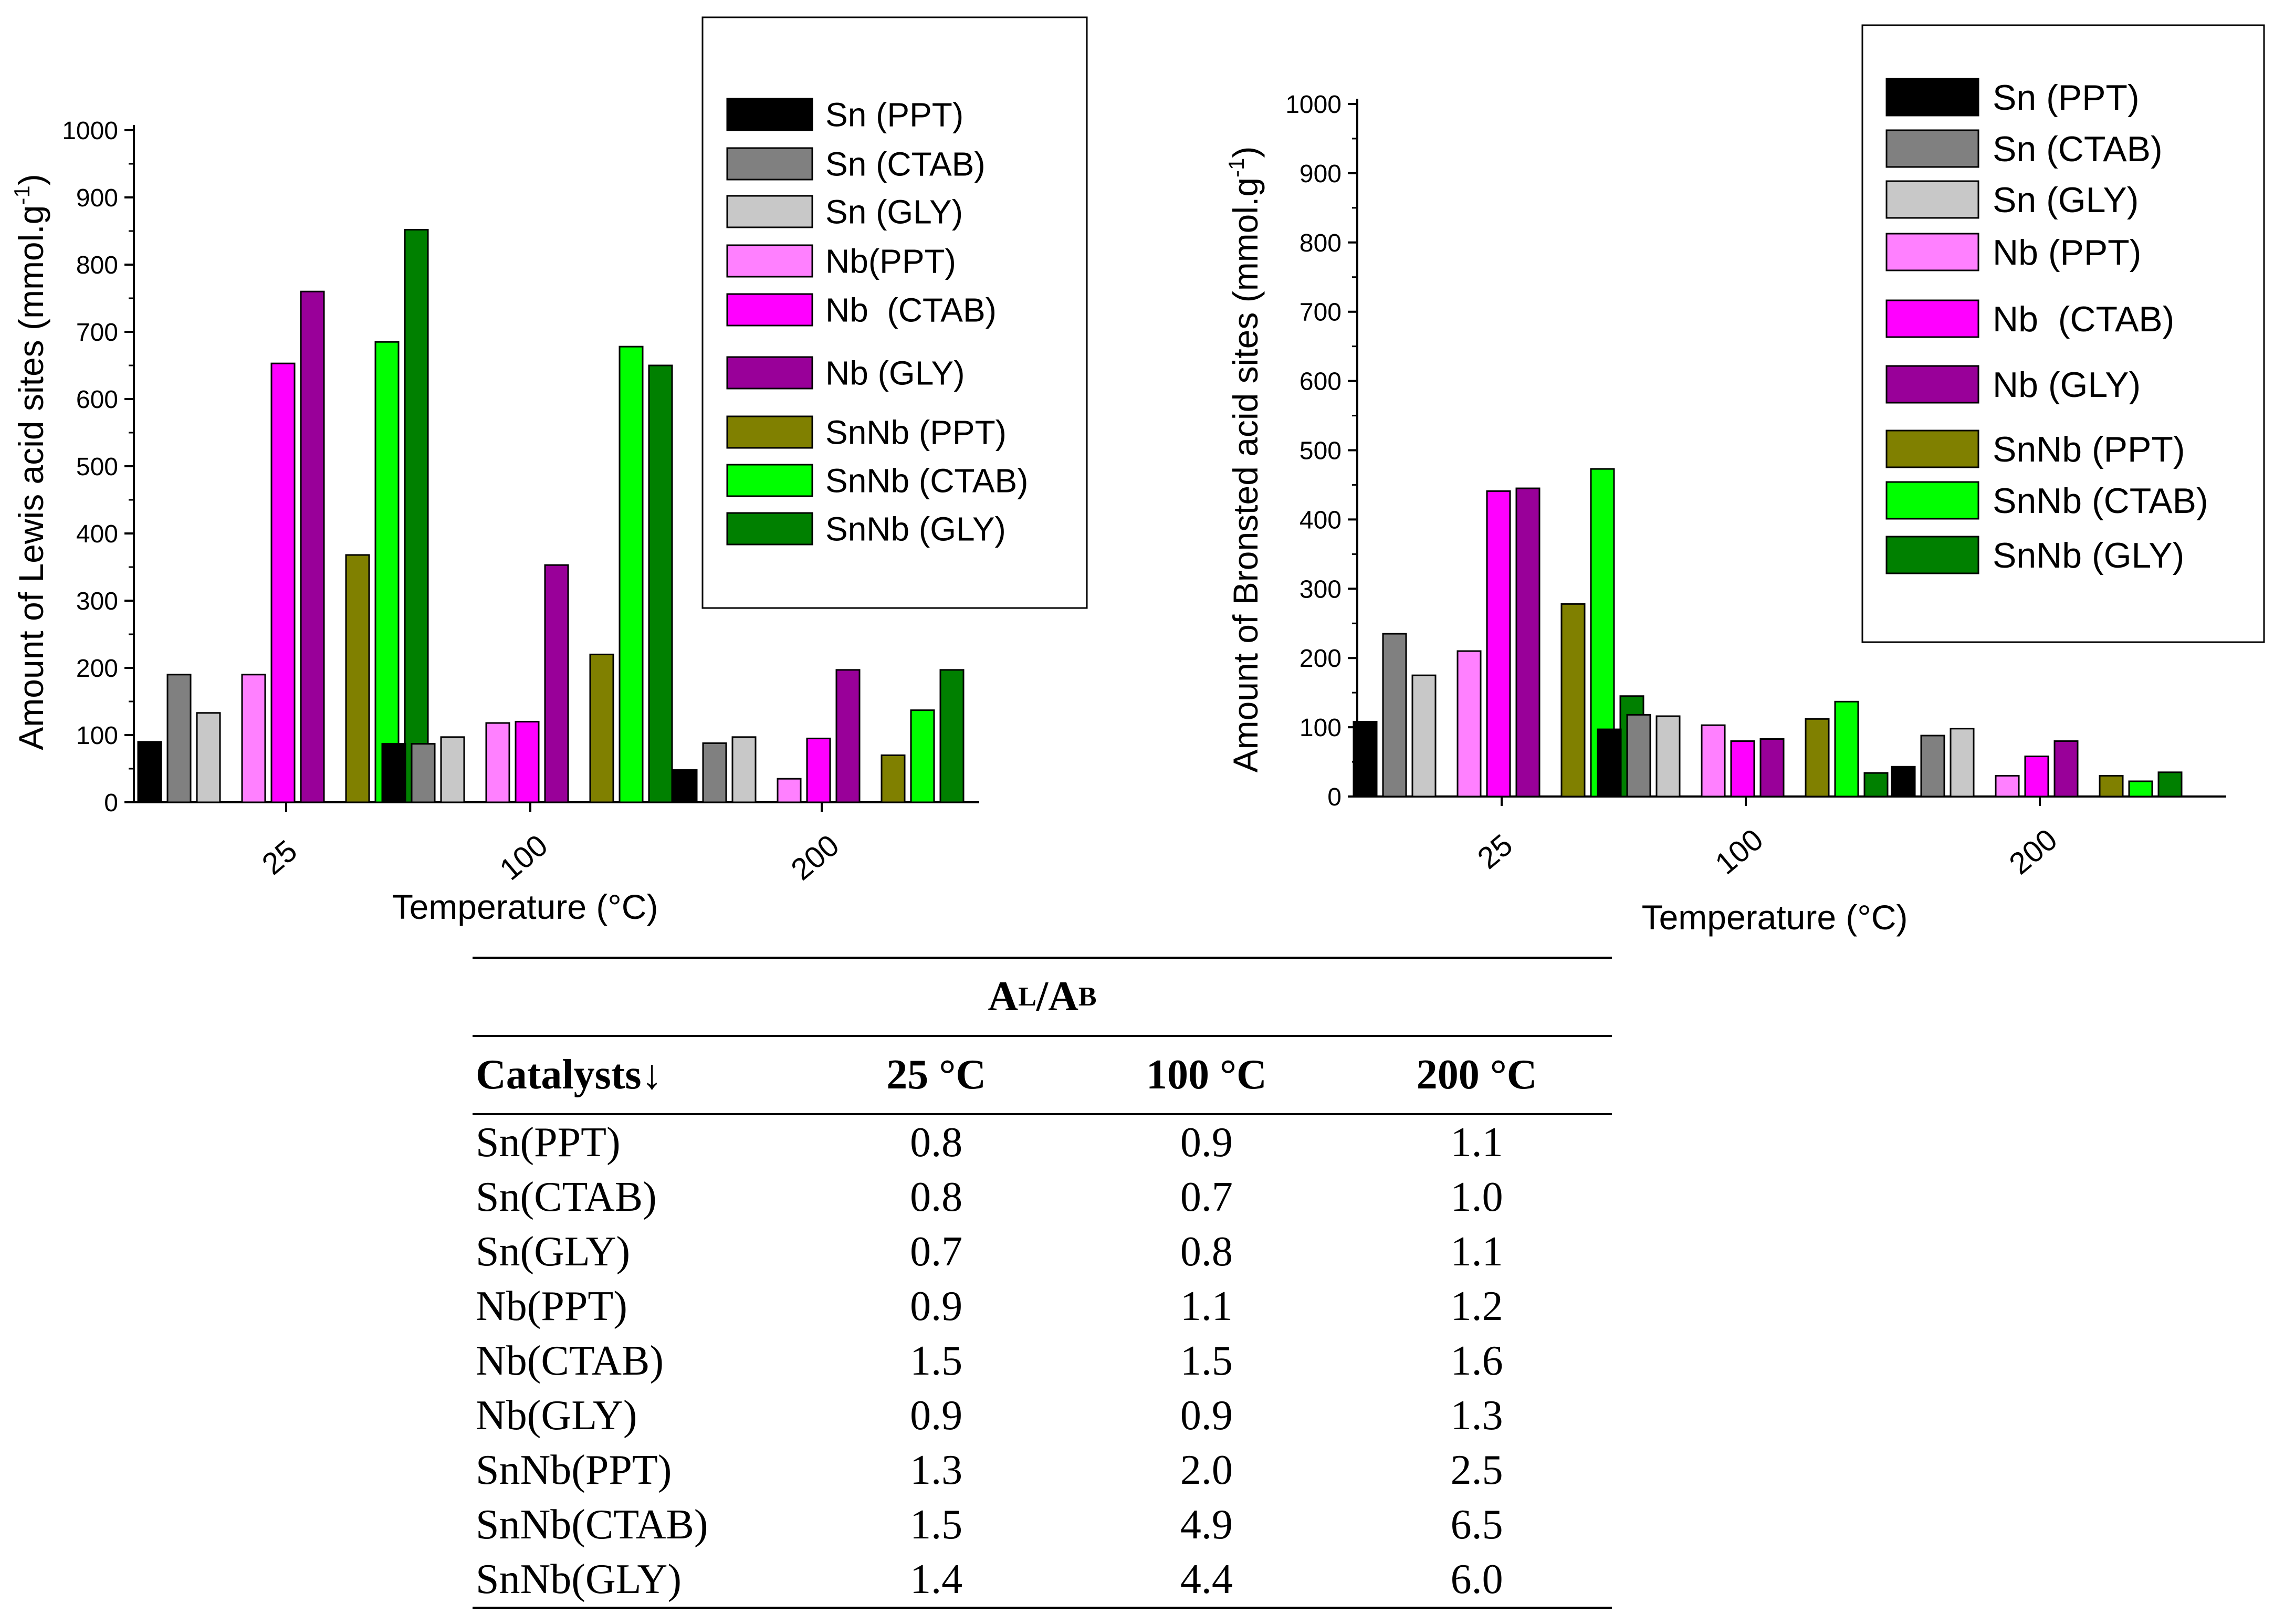 This screenshot has width=2274, height=1624. Describe the element at coordinates (926, 481) in the screenshot. I see `lewis-legend-label: SnNb (CTAB)` at that location.